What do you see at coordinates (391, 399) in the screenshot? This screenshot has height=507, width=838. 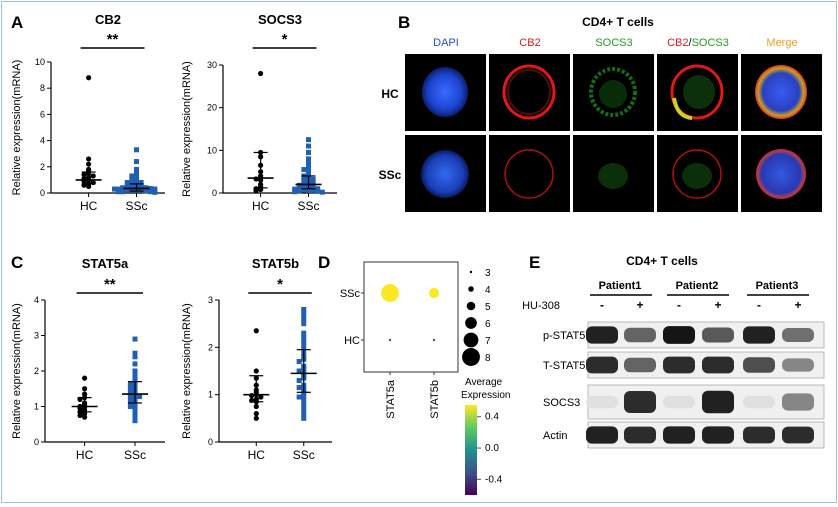 I see `dotplot-col-label: STAT5a` at bounding box center [391, 399].